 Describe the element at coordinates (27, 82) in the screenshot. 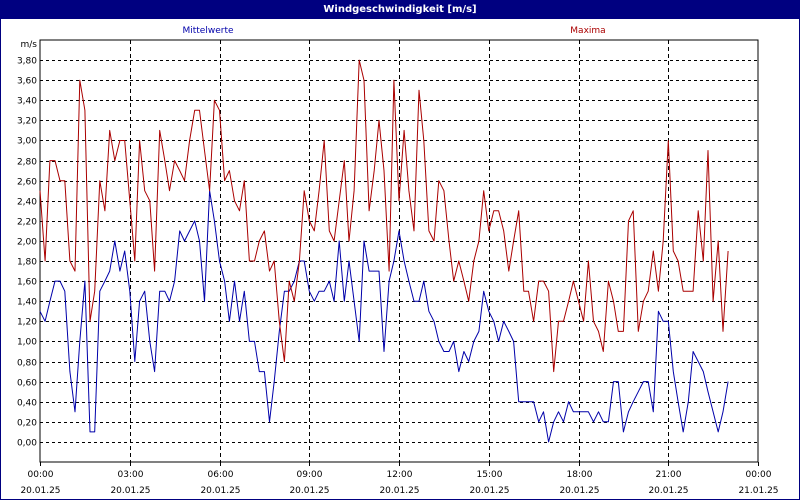

I see `y-tick-label: 3,60` at that location.